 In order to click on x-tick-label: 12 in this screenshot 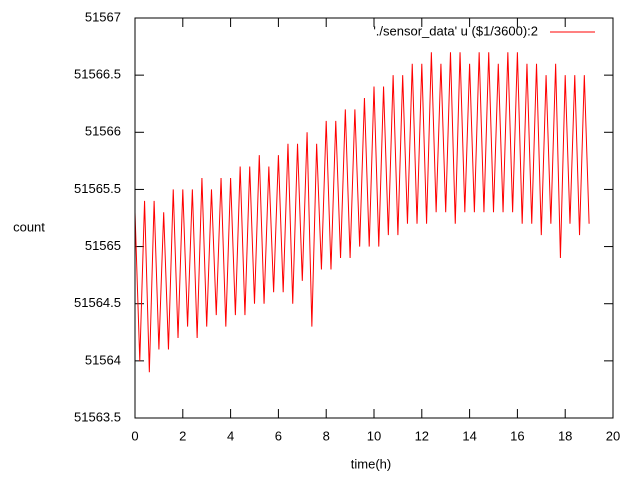, I will do `click(422, 435)`.